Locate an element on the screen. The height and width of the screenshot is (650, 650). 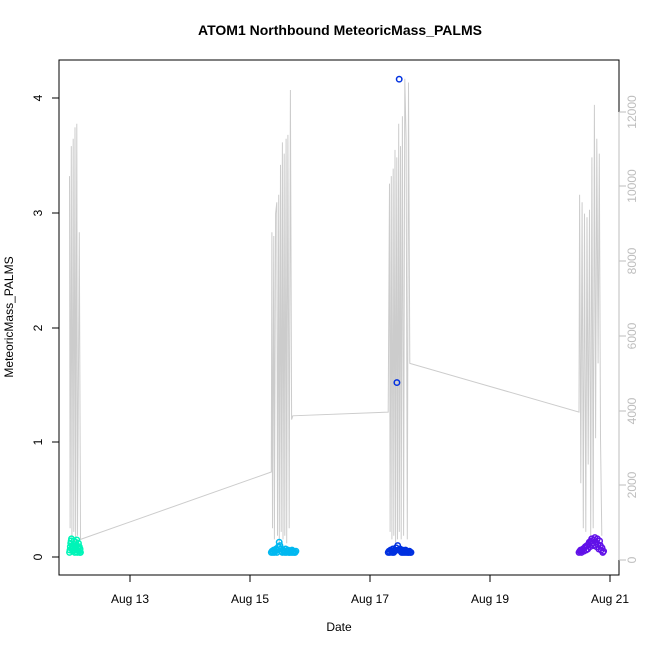
y2-tick-label: 2000 is located at coordinates (632, 484).